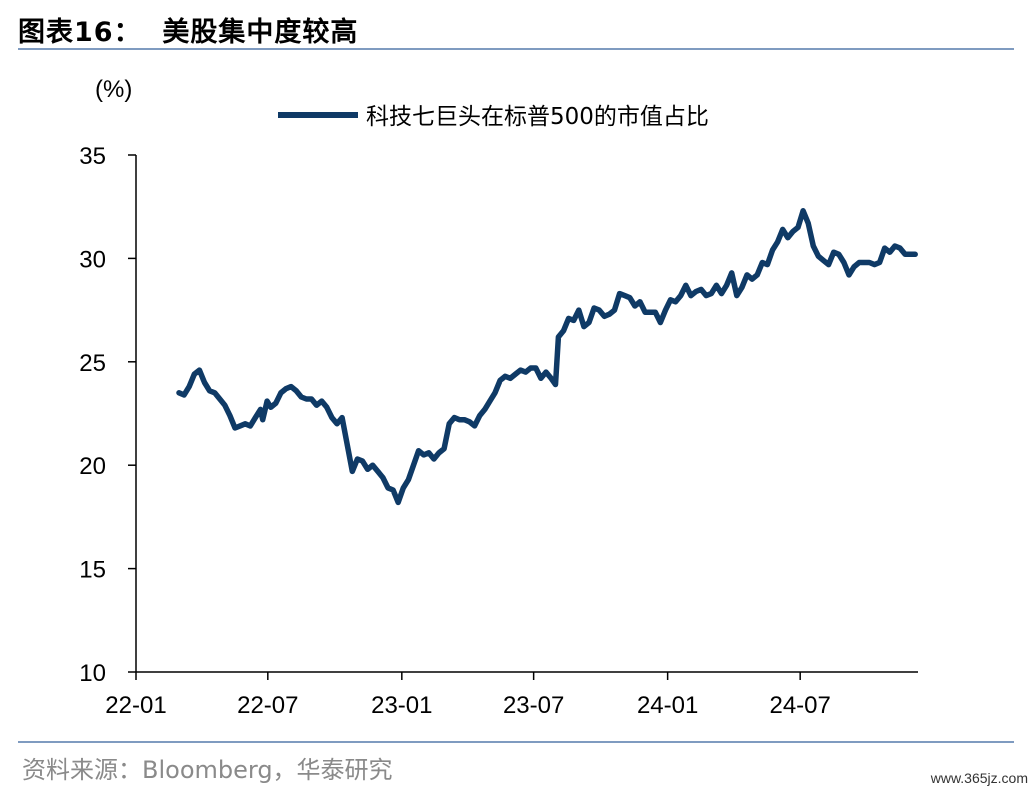 Image resolution: width=1036 pixels, height=792 pixels. Describe the element at coordinates (401, 705) in the screenshot. I see `x-tick-label: 23-01` at that location.